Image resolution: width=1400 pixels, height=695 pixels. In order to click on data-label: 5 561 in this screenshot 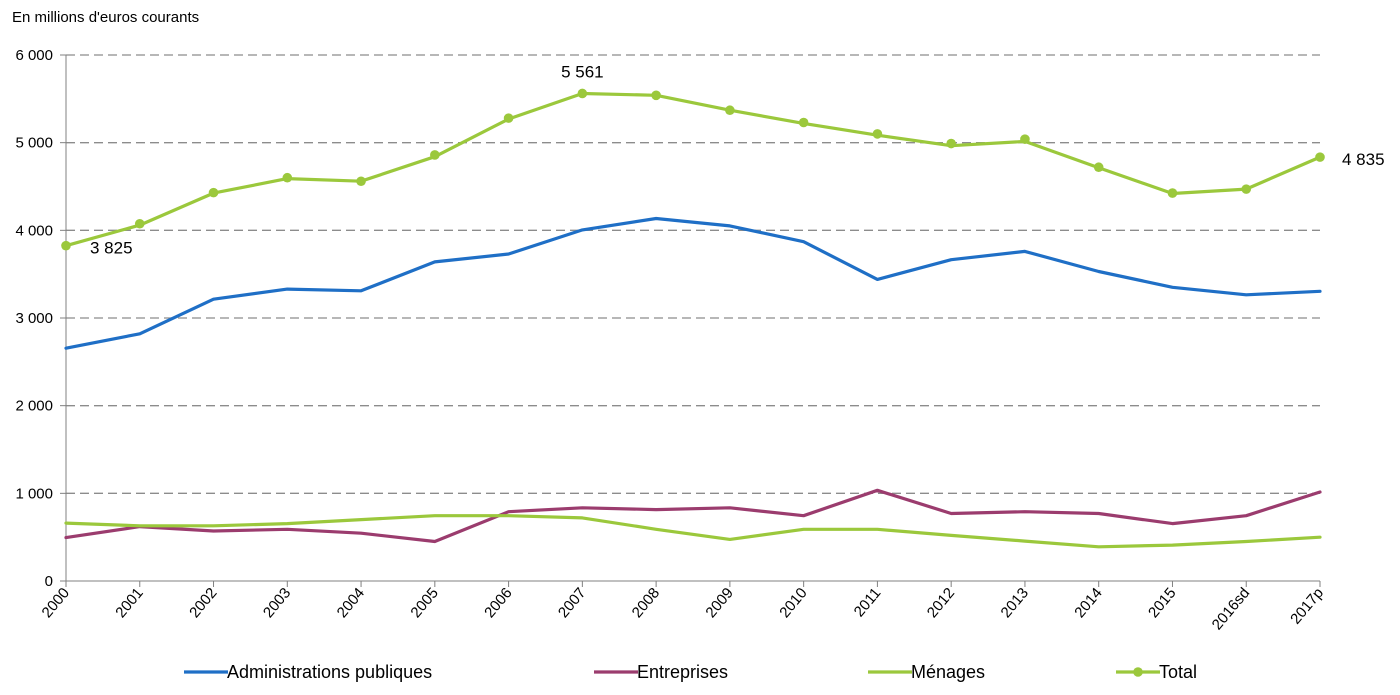, I will do `click(582, 71)`.